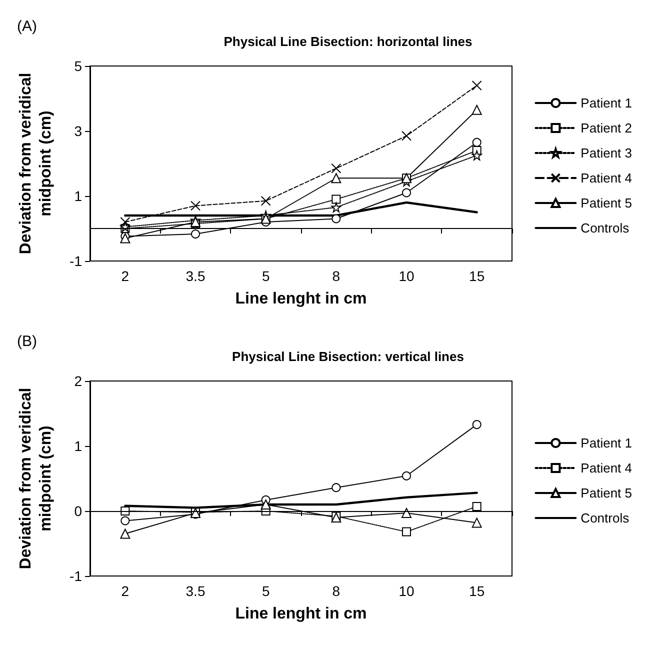 This screenshot has height=647, width=645. I want to click on y-tick-label: 2, so click(78, 381).